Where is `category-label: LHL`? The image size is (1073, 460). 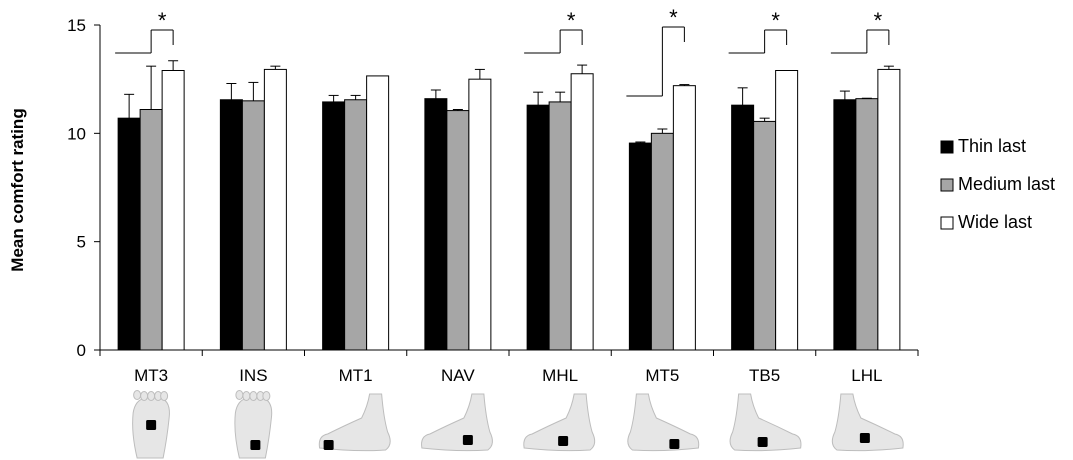
category-label: LHL is located at coordinates (866, 375).